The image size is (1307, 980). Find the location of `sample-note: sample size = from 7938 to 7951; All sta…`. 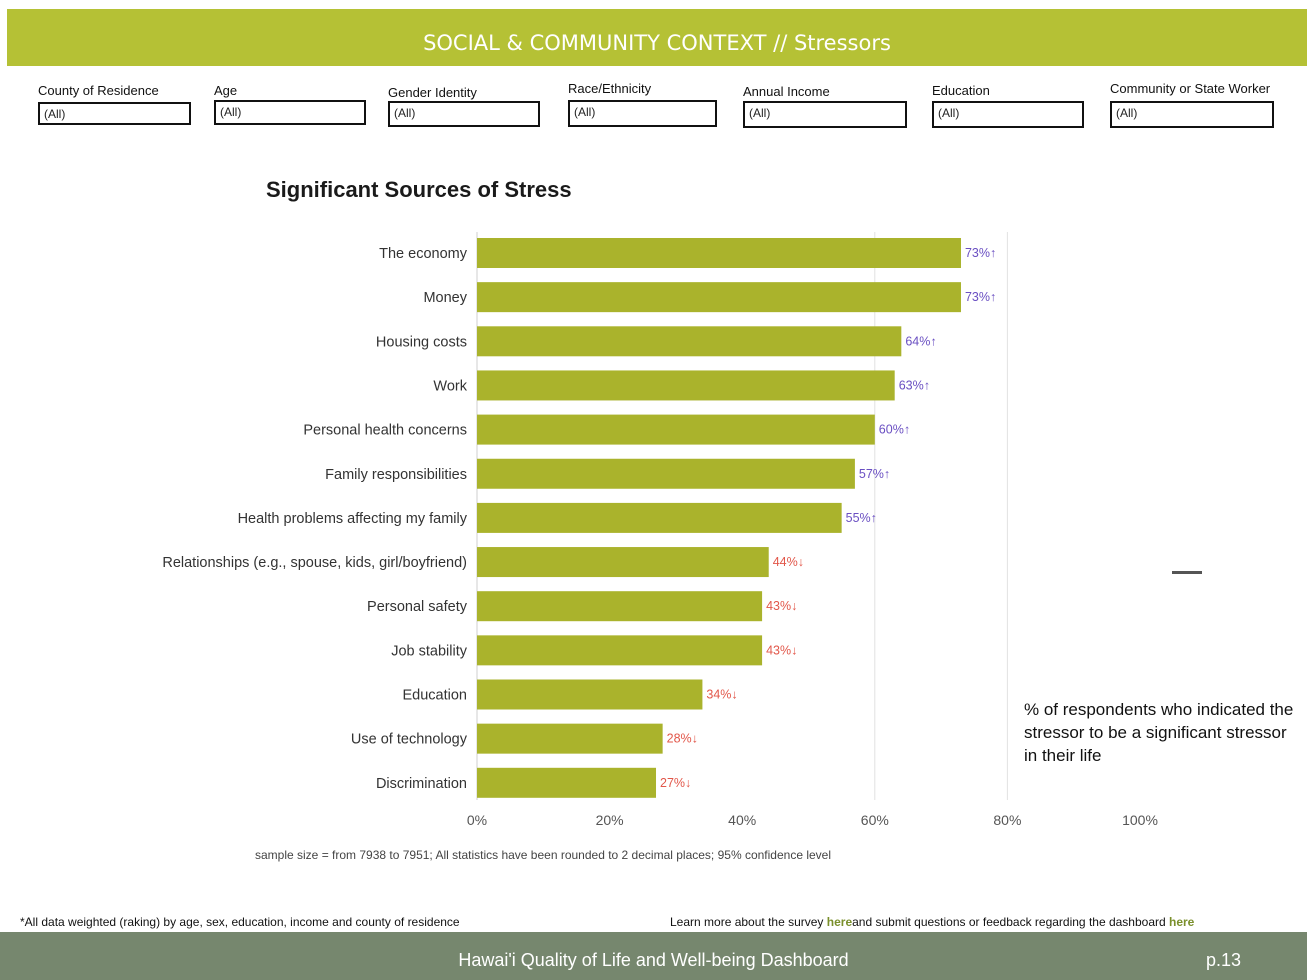

sample-note: sample size = from 7938 to 7951; All sta… is located at coordinates (543, 855).